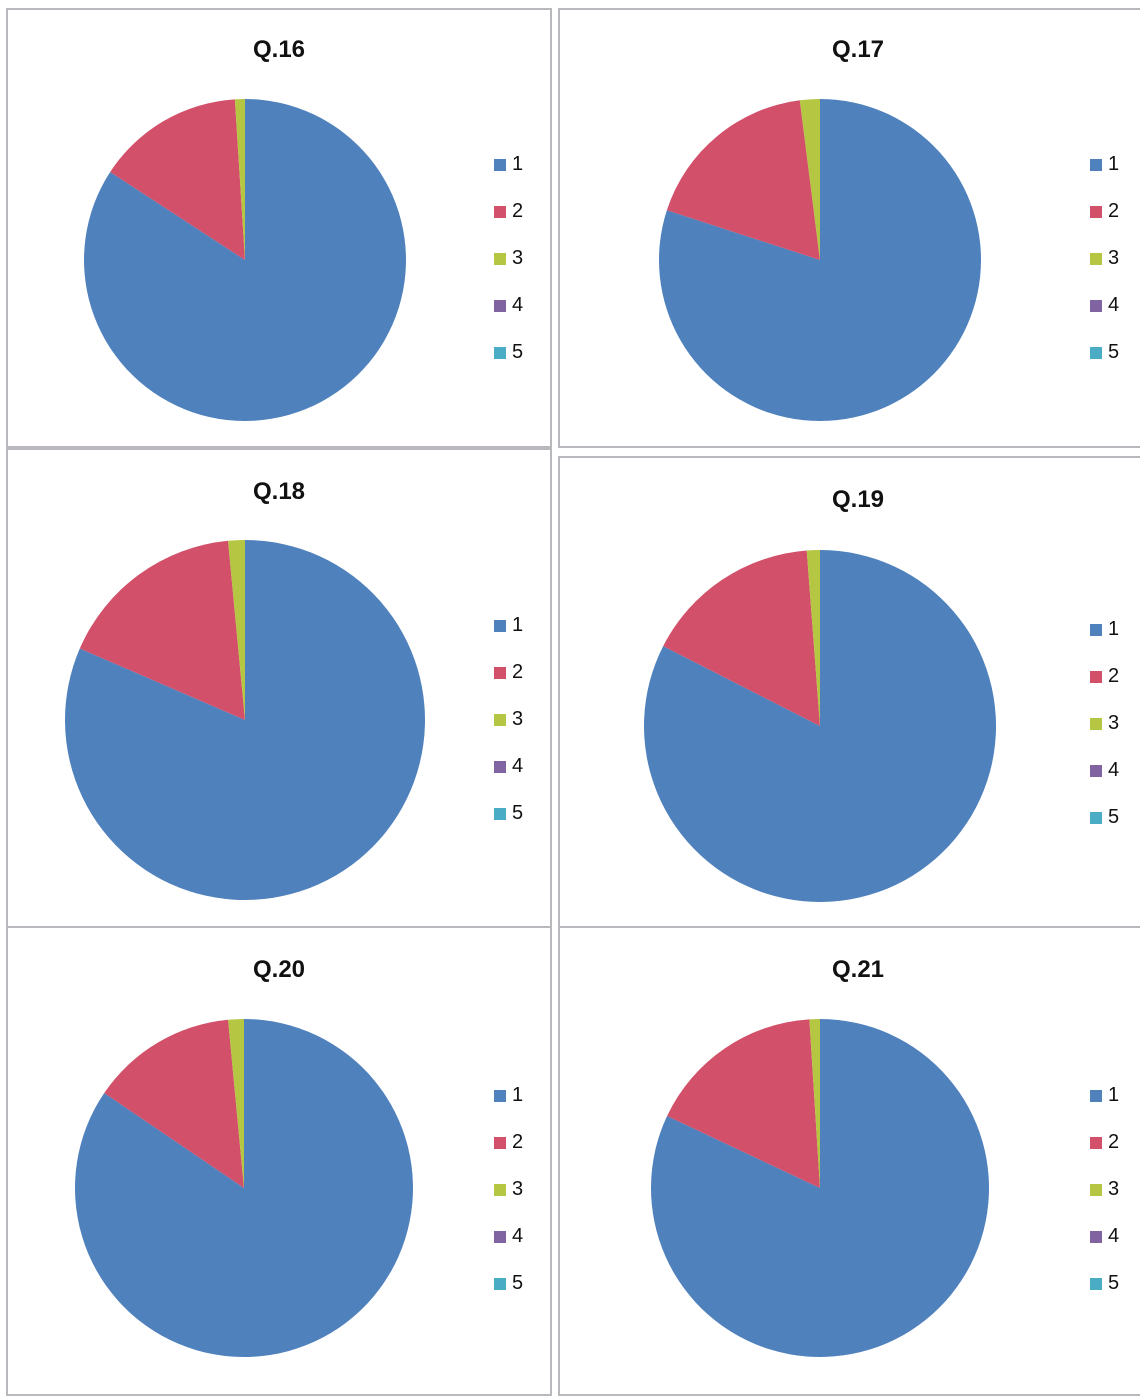  What do you see at coordinates (279, 491) in the screenshot?
I see `chart-title: Q.18` at bounding box center [279, 491].